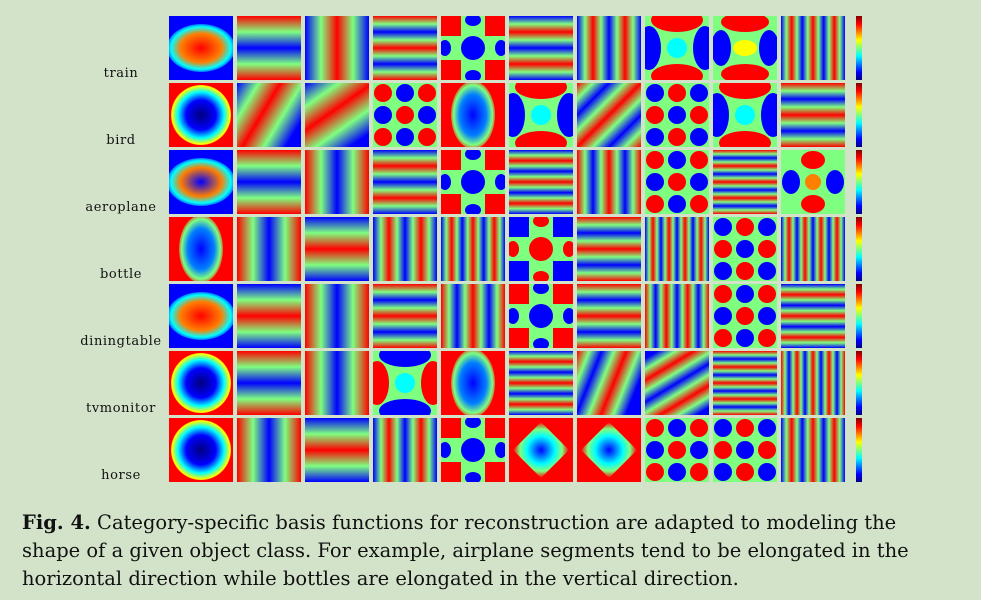 The height and width of the screenshot is (600, 981). Describe the element at coordinates (121, 274) in the screenshot. I see `row-label: bottle` at that location.